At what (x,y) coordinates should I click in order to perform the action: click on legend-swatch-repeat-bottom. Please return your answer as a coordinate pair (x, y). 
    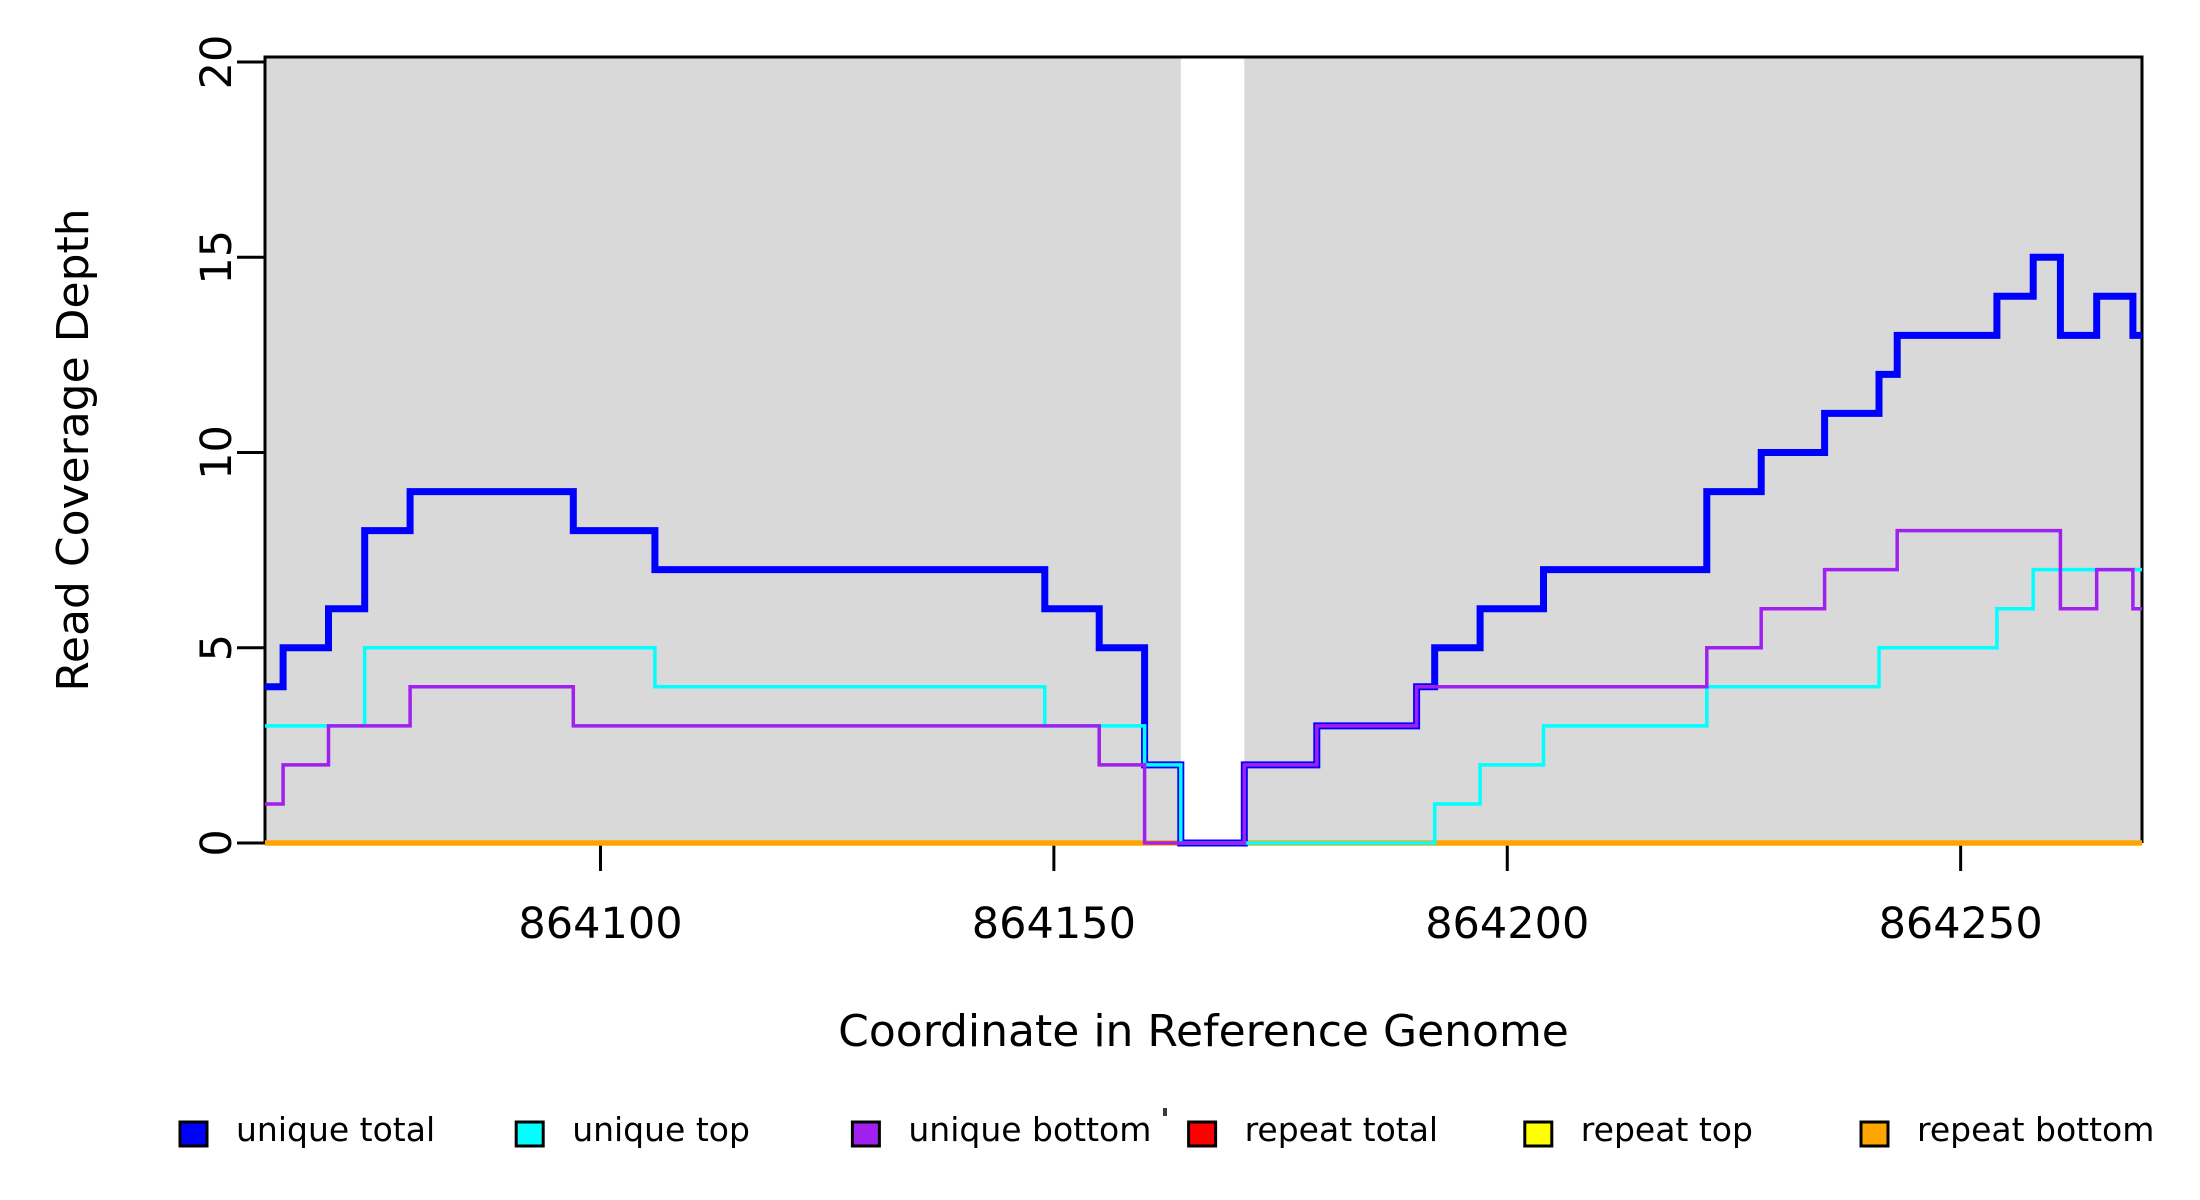
    Looking at the image, I should click on (1874, 1134).